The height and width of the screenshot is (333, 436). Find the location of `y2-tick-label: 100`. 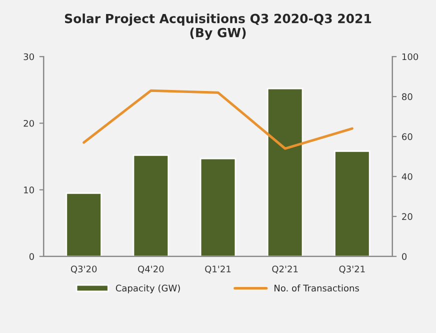

y2-tick-label: 100 is located at coordinates (410, 56).